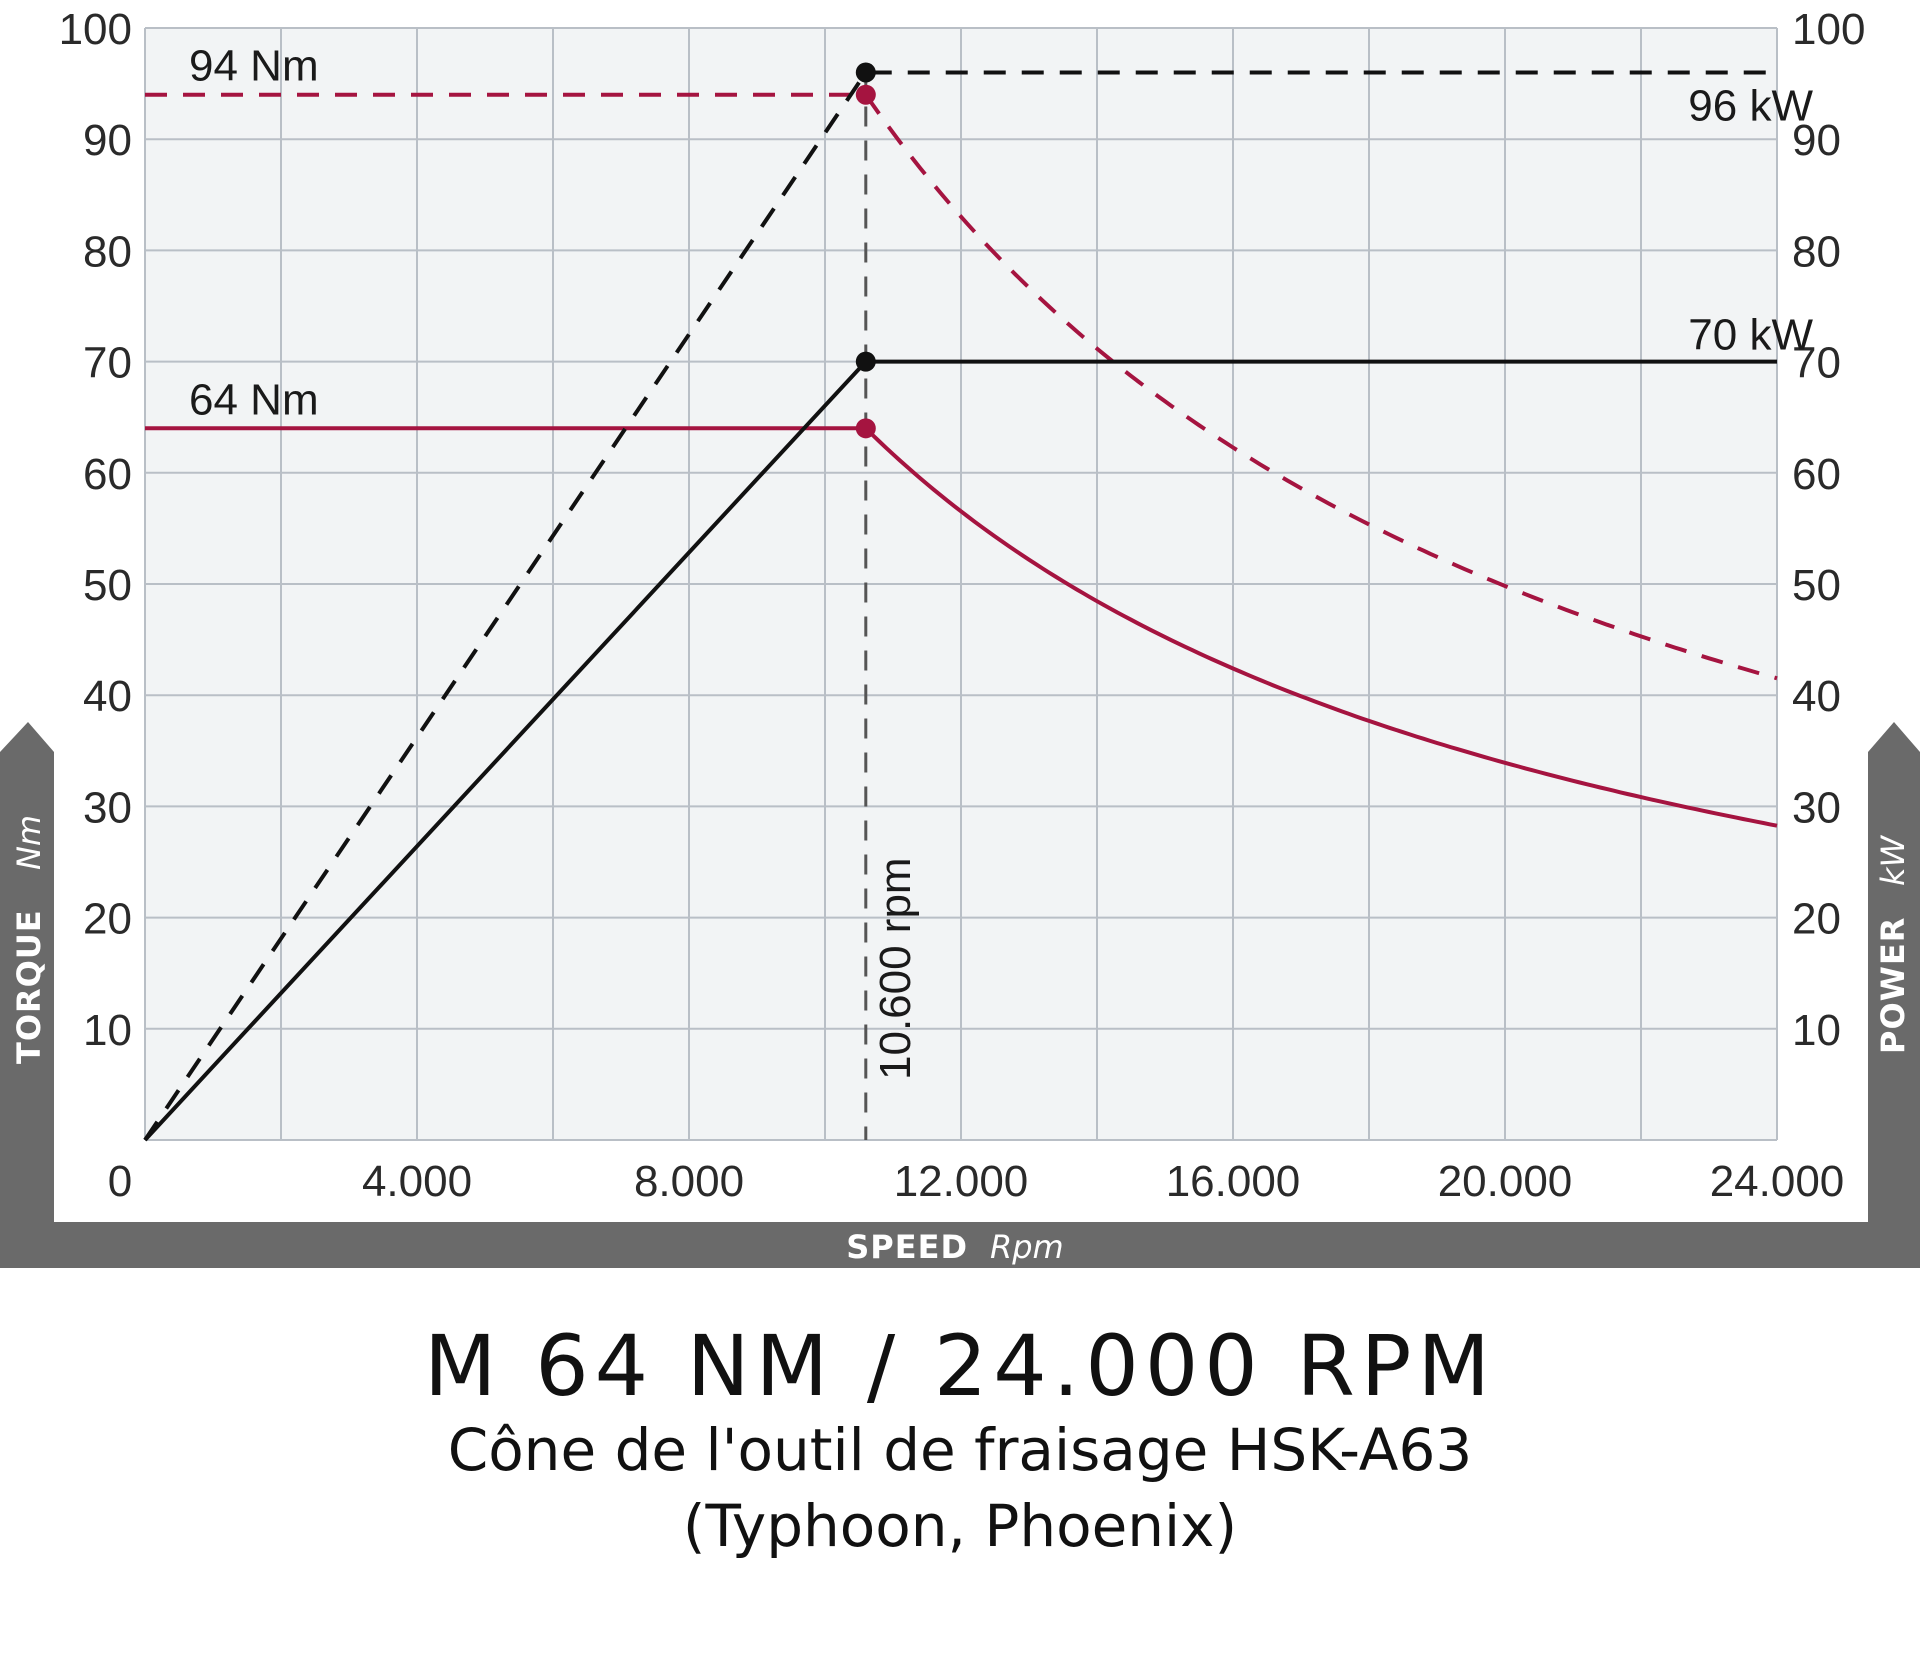 The height and width of the screenshot is (1662, 1920). What do you see at coordinates (865, 94) in the screenshot?
I see `torque-peak-point` at bounding box center [865, 94].